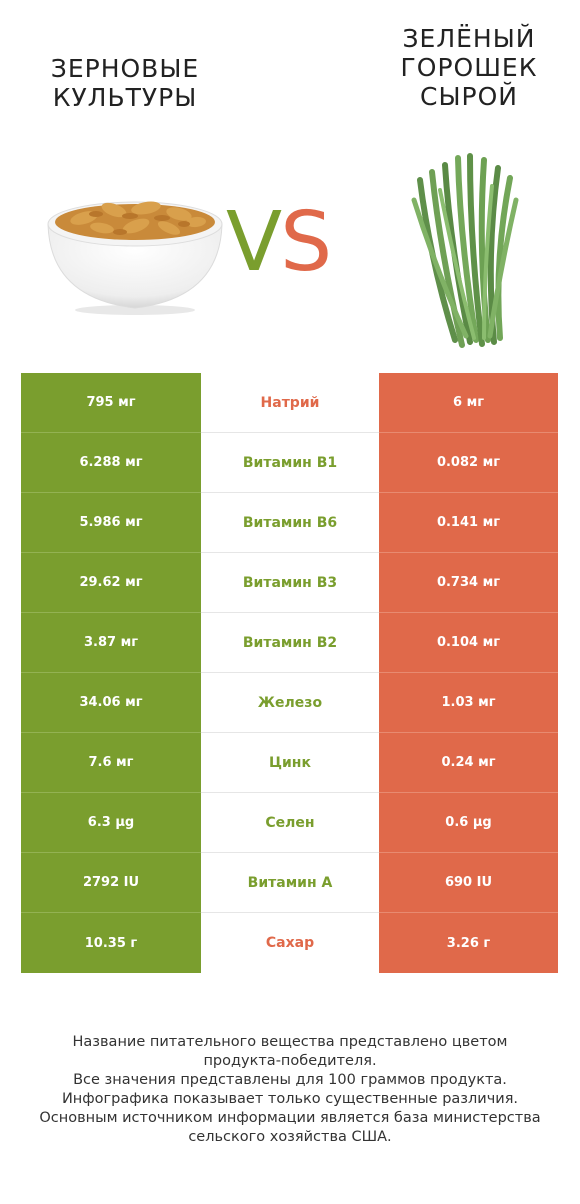 This screenshot has width=580, height=1204. I want to click on table-row: 795 мг Натрий 6 мг, so click(289, 403).